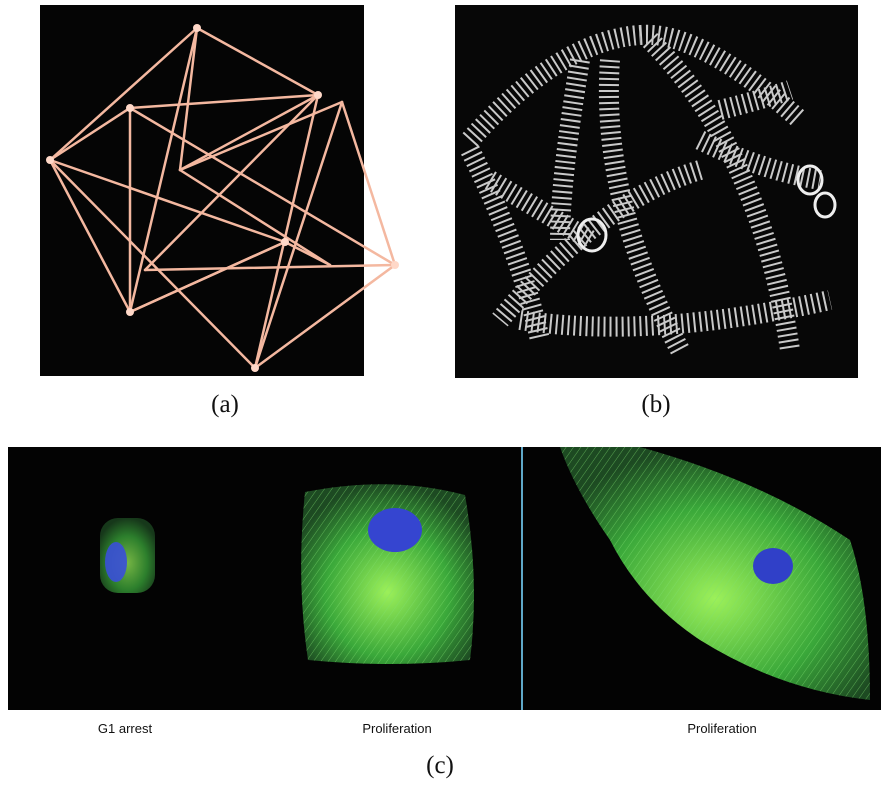 The image size is (881, 789). I want to click on panel-label: (b), so click(655, 404).